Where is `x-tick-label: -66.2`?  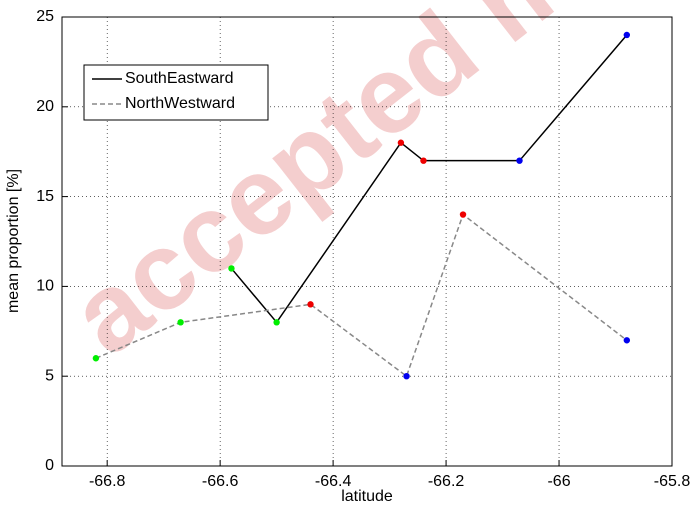 x-tick-label: -66.2 is located at coordinates (446, 481).